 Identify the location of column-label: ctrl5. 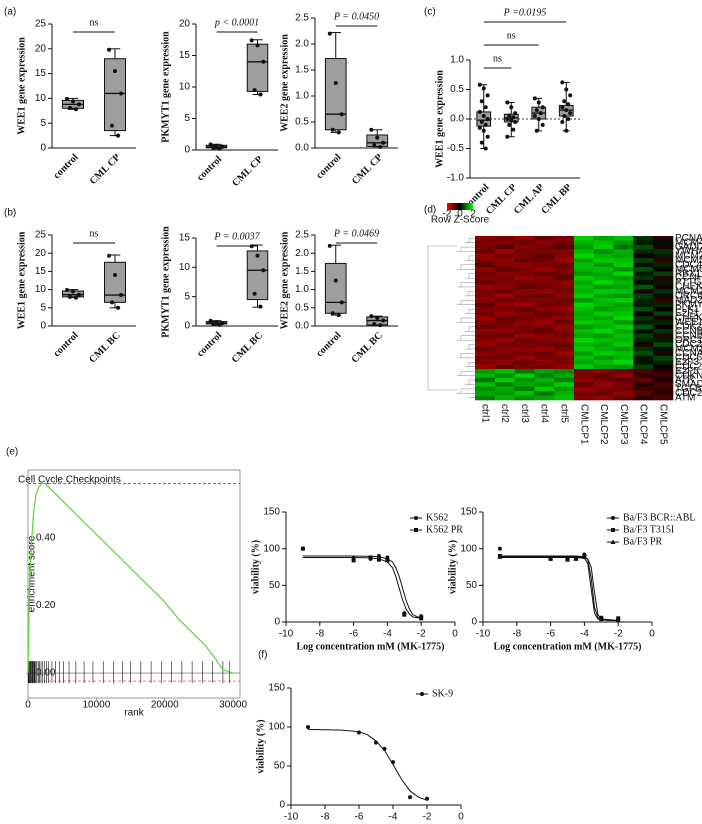
(563, 413).